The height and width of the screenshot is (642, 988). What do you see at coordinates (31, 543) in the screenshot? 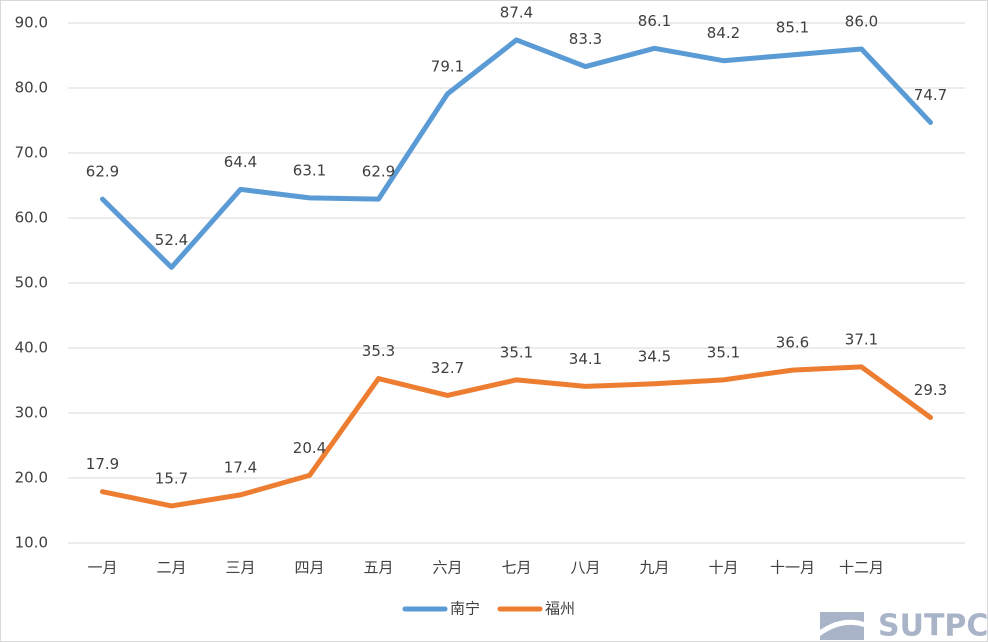
I see `y-tick-label: 10.0` at bounding box center [31, 543].